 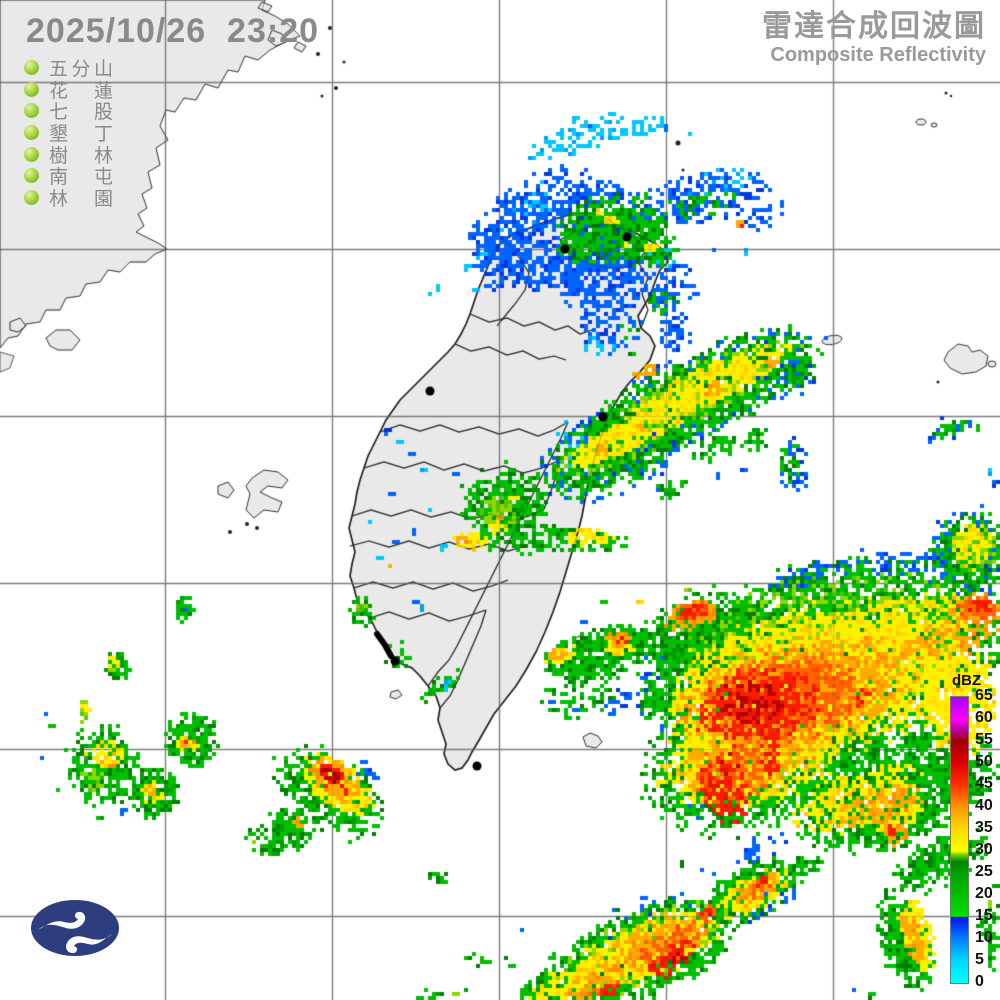 I want to click on dbz-color-scale: dBZ 65 60 55 50 45 40 35 30 25 20 15 10 5 0, so click(x=974, y=832).